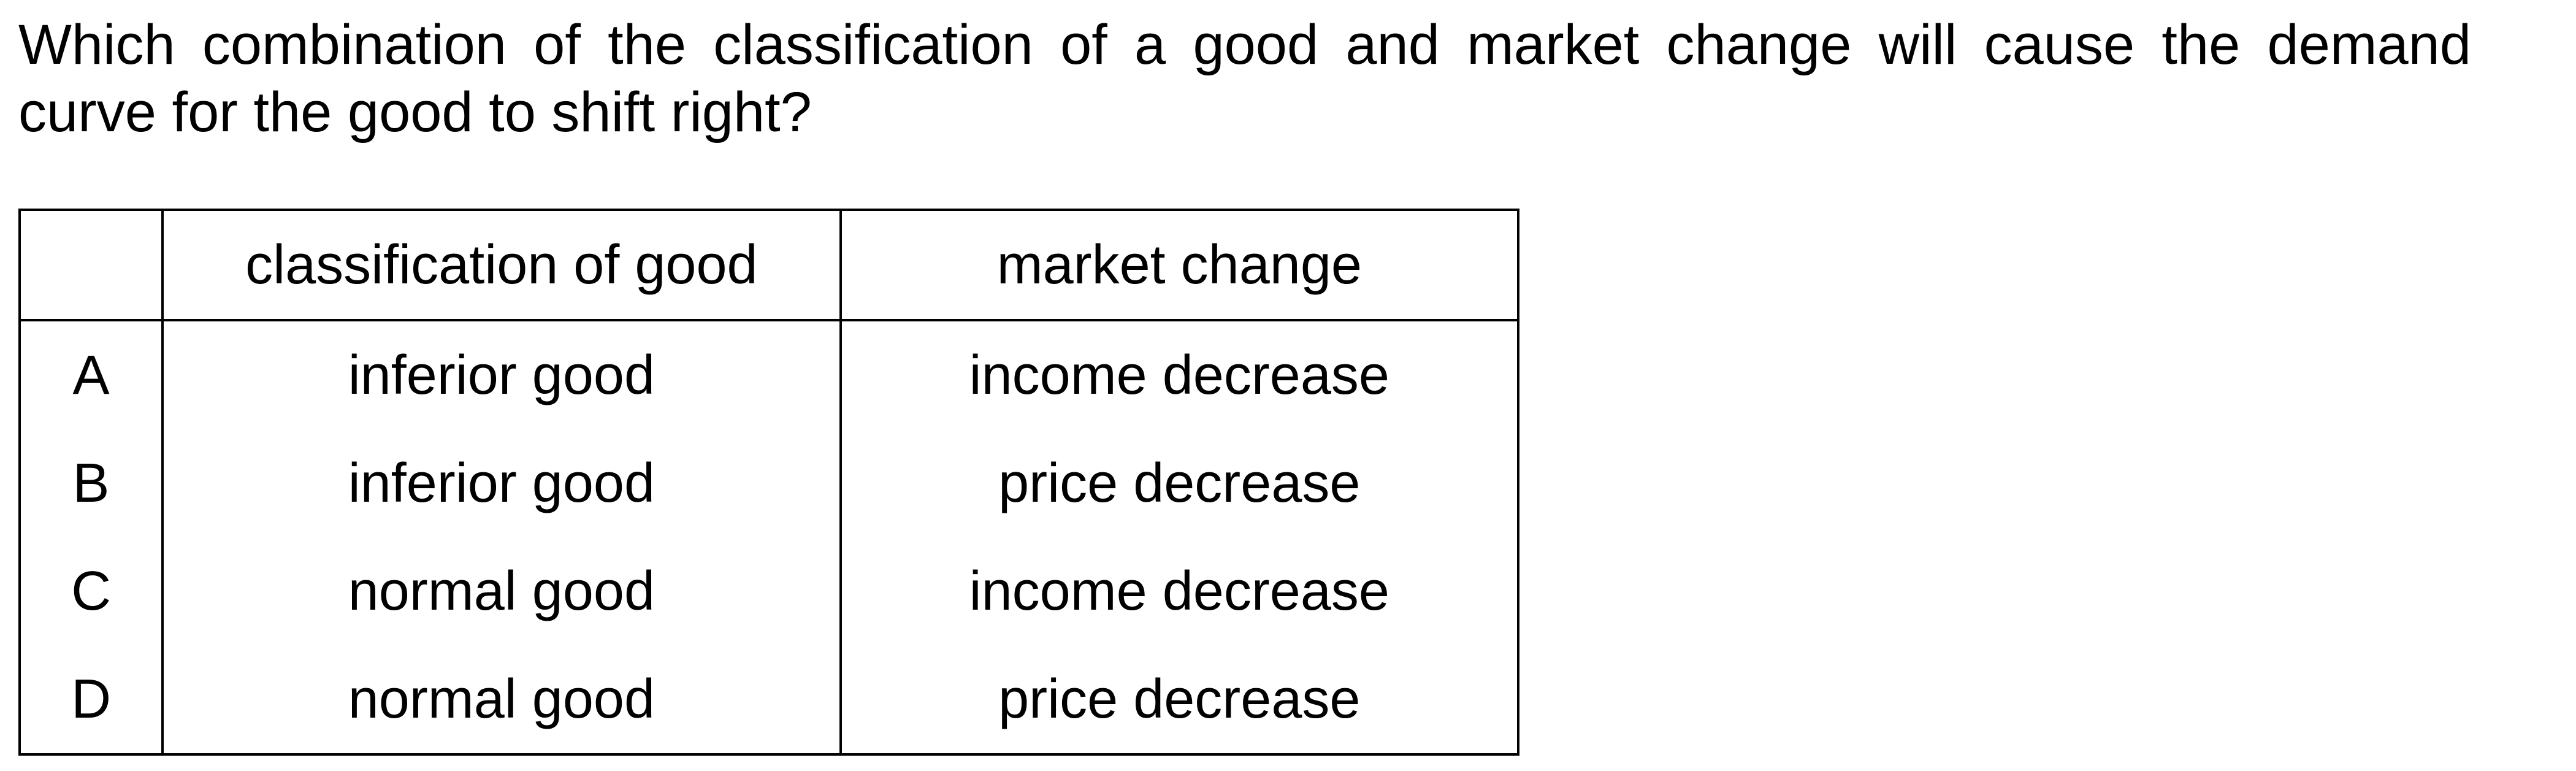 This screenshot has height=771, width=2576. Describe the element at coordinates (501, 265) in the screenshot. I see `header-classification: classification of good` at that location.